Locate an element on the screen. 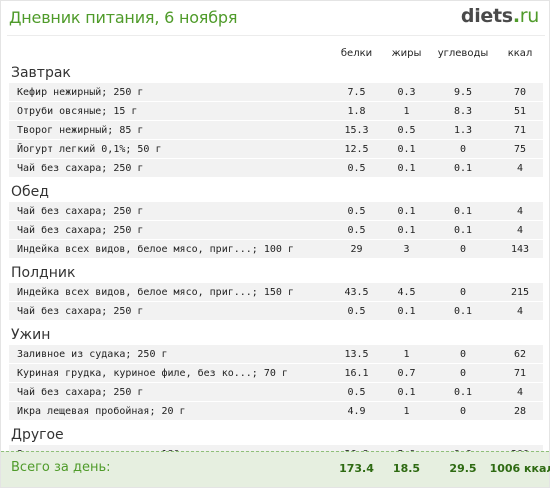 The image size is (550, 488). meal-title: Обед is located at coordinates (30, 192).